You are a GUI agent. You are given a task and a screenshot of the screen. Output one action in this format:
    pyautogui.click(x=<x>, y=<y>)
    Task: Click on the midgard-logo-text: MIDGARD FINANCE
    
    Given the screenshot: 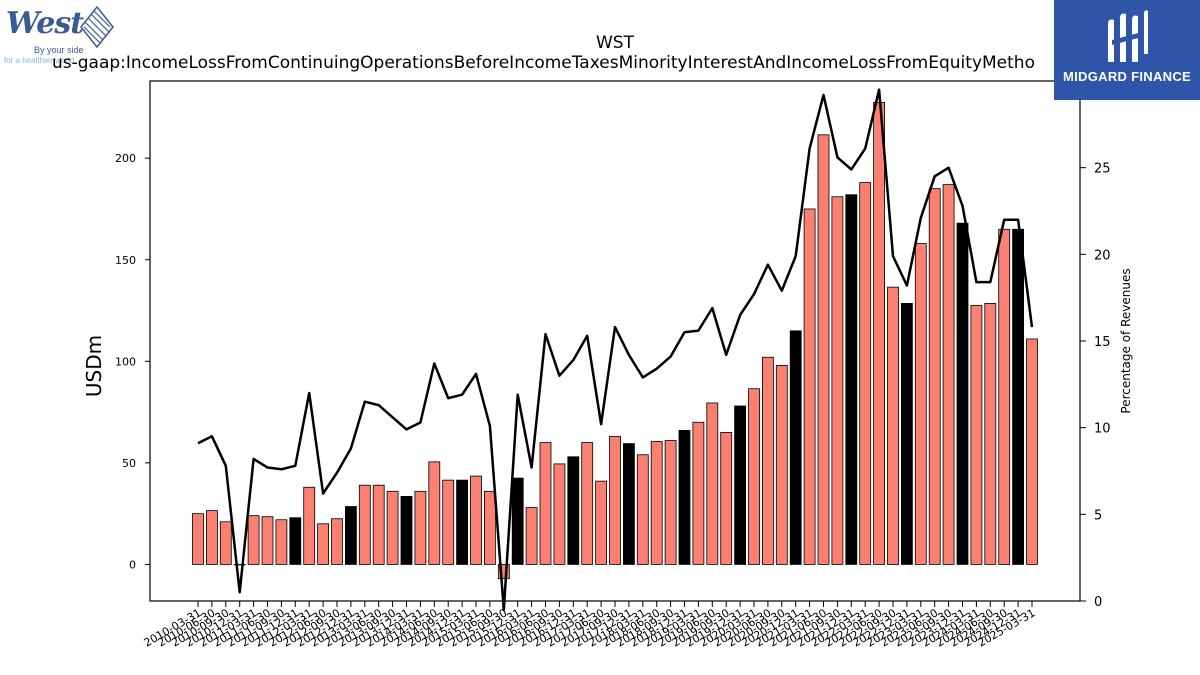 What is the action you would take?
    pyautogui.click(x=1127, y=76)
    